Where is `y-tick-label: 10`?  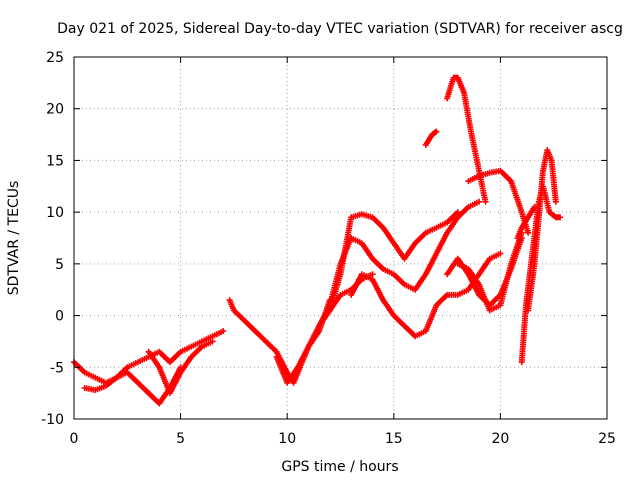 y-tick-label: 10 is located at coordinates (55, 213).